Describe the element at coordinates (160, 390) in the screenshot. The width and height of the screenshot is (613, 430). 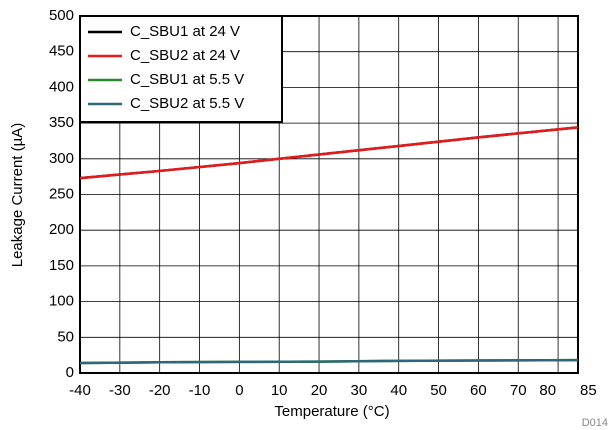
I see `x-tick-label: -20` at that location.